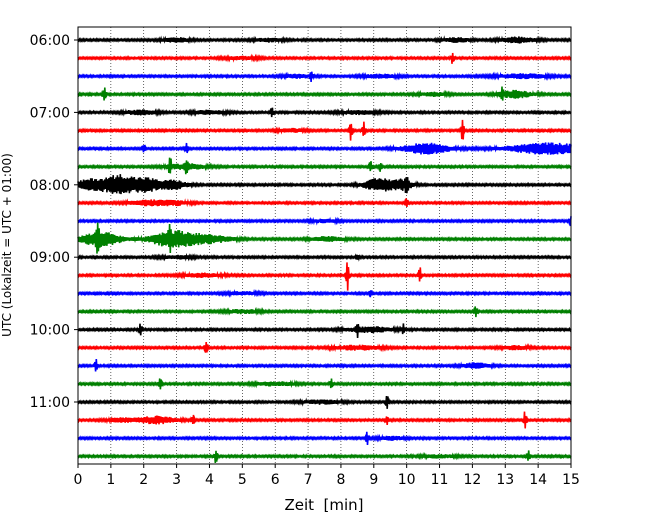 The width and height of the screenshot is (650, 520). What do you see at coordinates (324, 347) in the screenshot?
I see `trace-10:15` at bounding box center [324, 347].